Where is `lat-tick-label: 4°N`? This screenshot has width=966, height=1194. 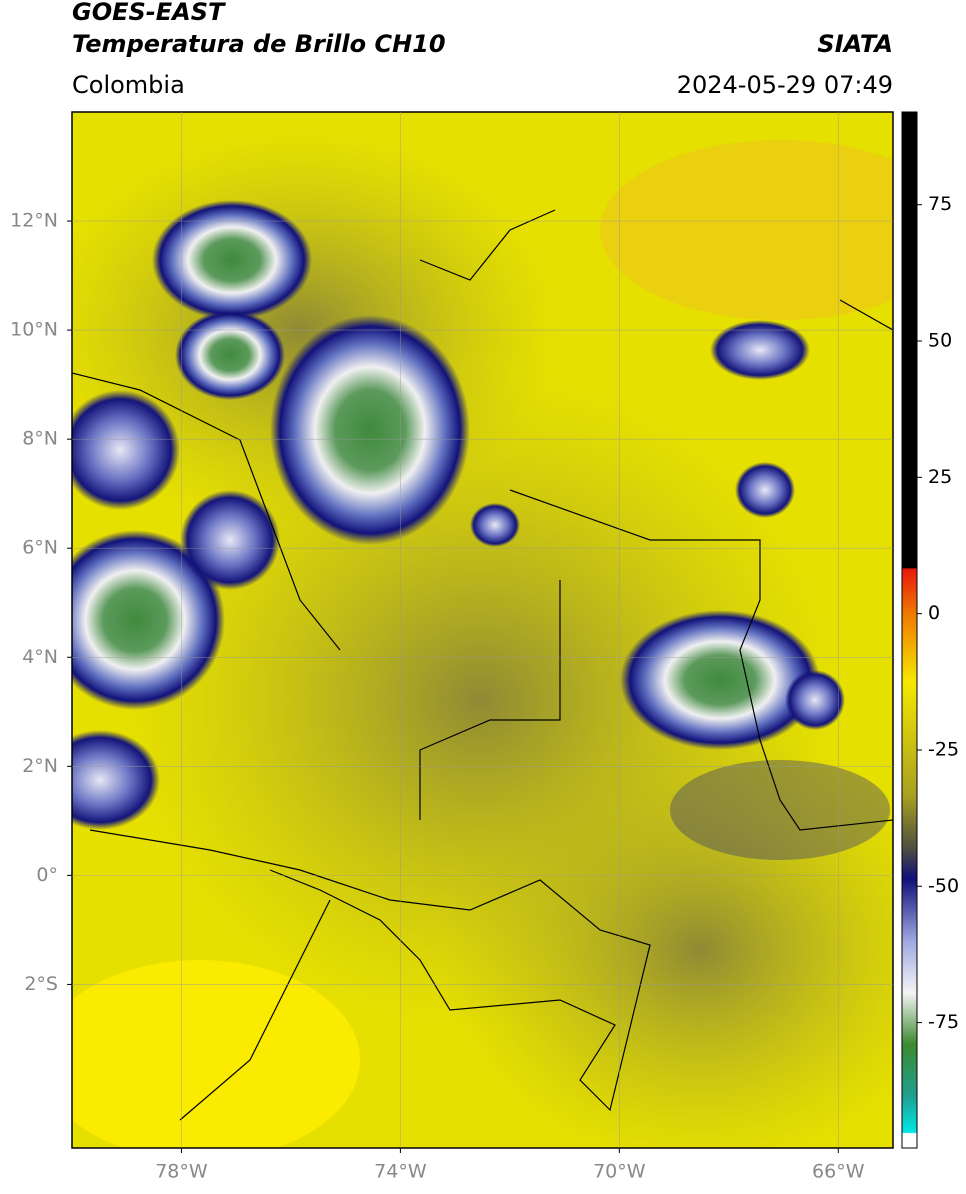 lat-tick-label: 4°N is located at coordinates (40, 657).